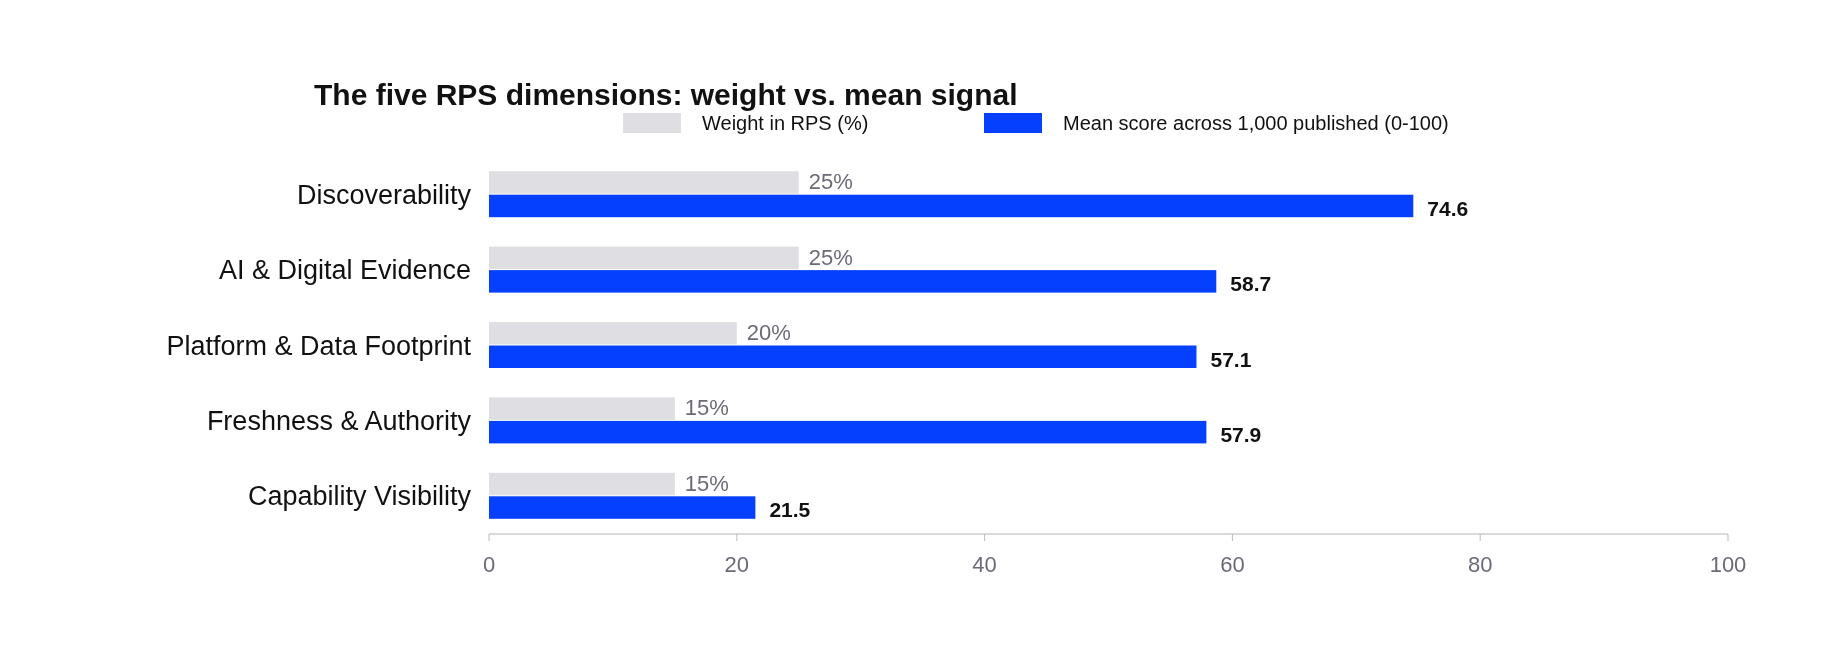 This screenshot has width=1821, height=656. Describe the element at coordinates (344, 270) in the screenshot. I see `y-tick-label: AI & Digital Evidence` at that location.